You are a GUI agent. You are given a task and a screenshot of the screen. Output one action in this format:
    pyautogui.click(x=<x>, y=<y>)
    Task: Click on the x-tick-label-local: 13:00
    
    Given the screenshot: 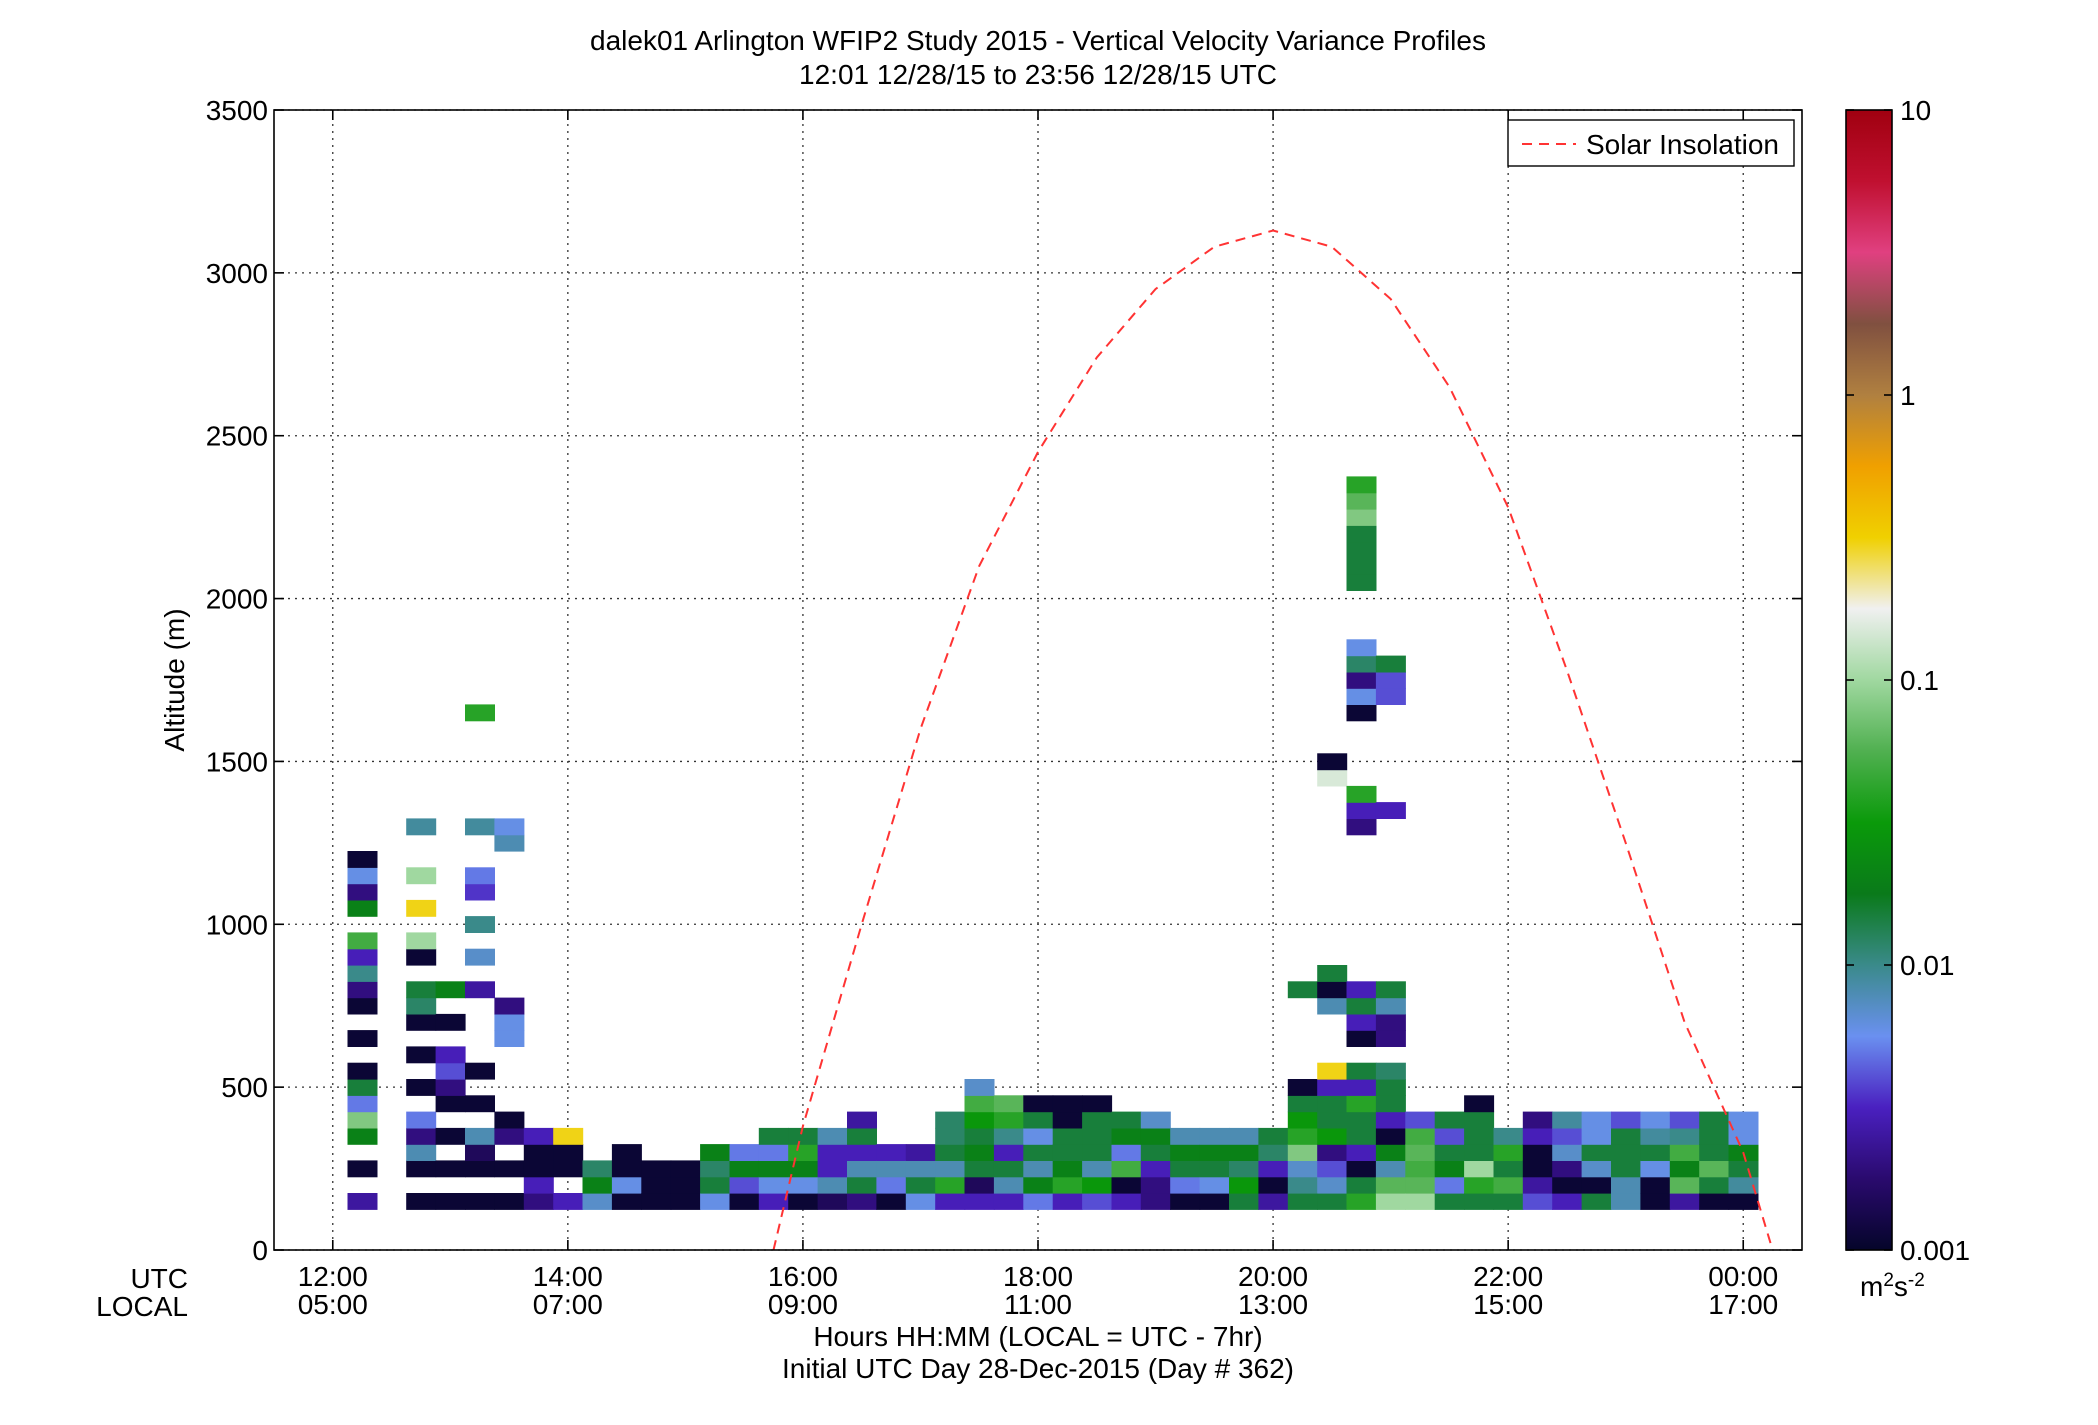 What is the action you would take?
    pyautogui.click(x=1273, y=1304)
    